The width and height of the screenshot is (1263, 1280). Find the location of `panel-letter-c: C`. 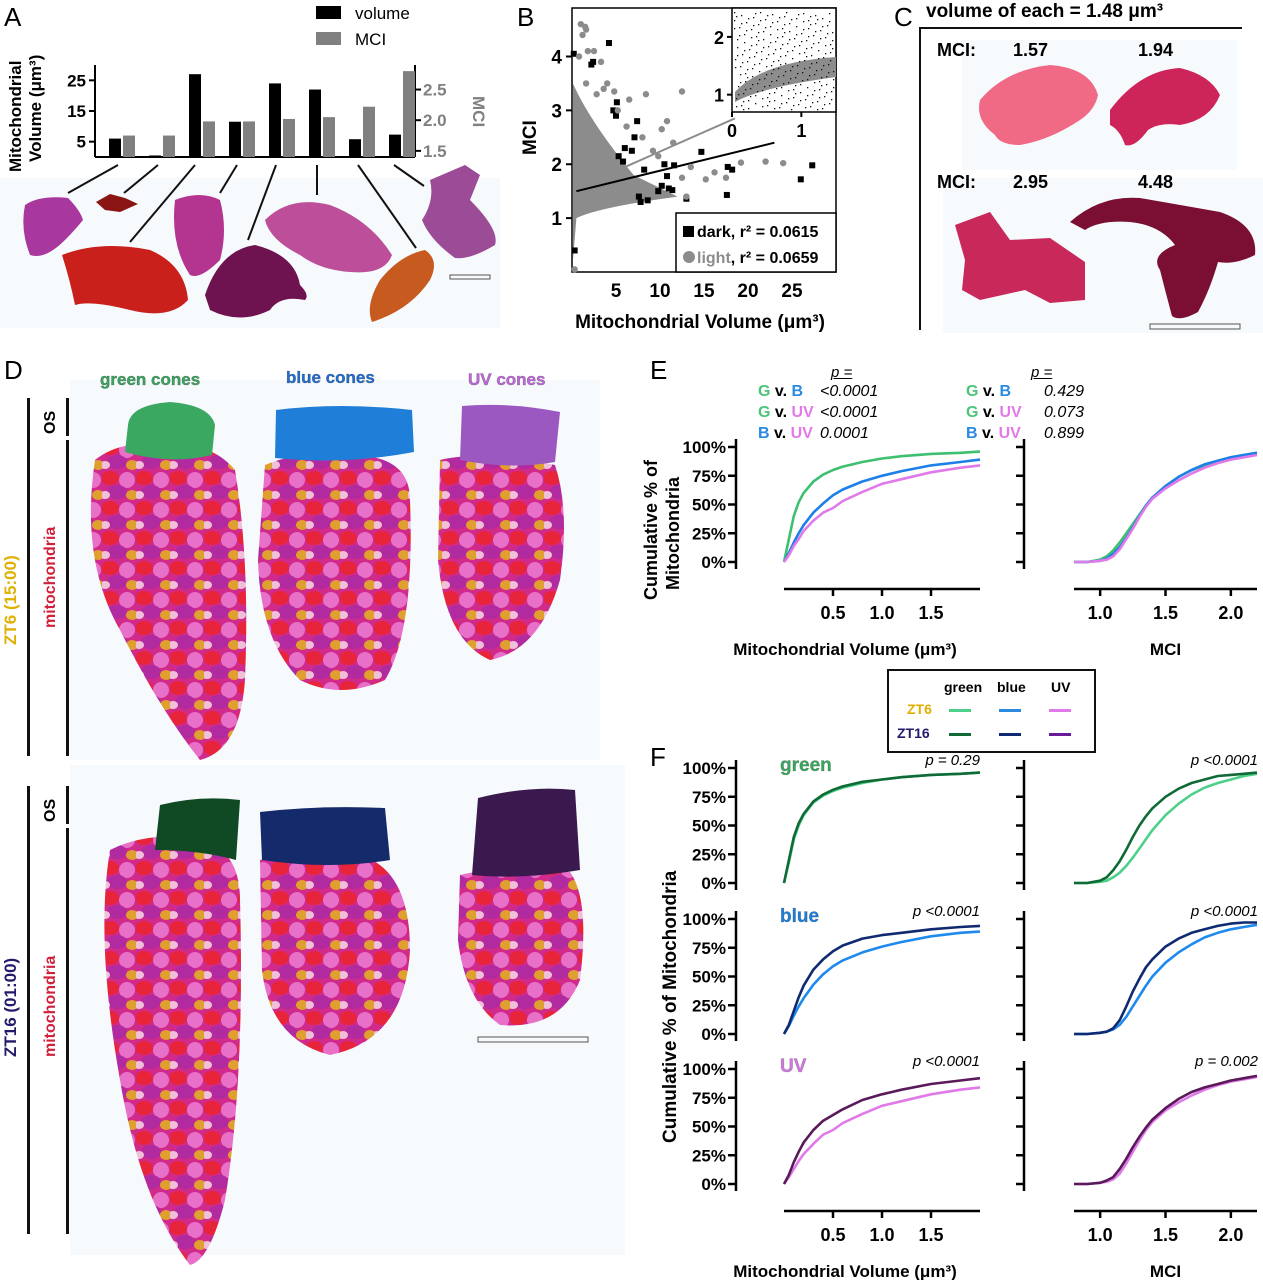

panel-letter-c: C is located at coordinates (903, 17).